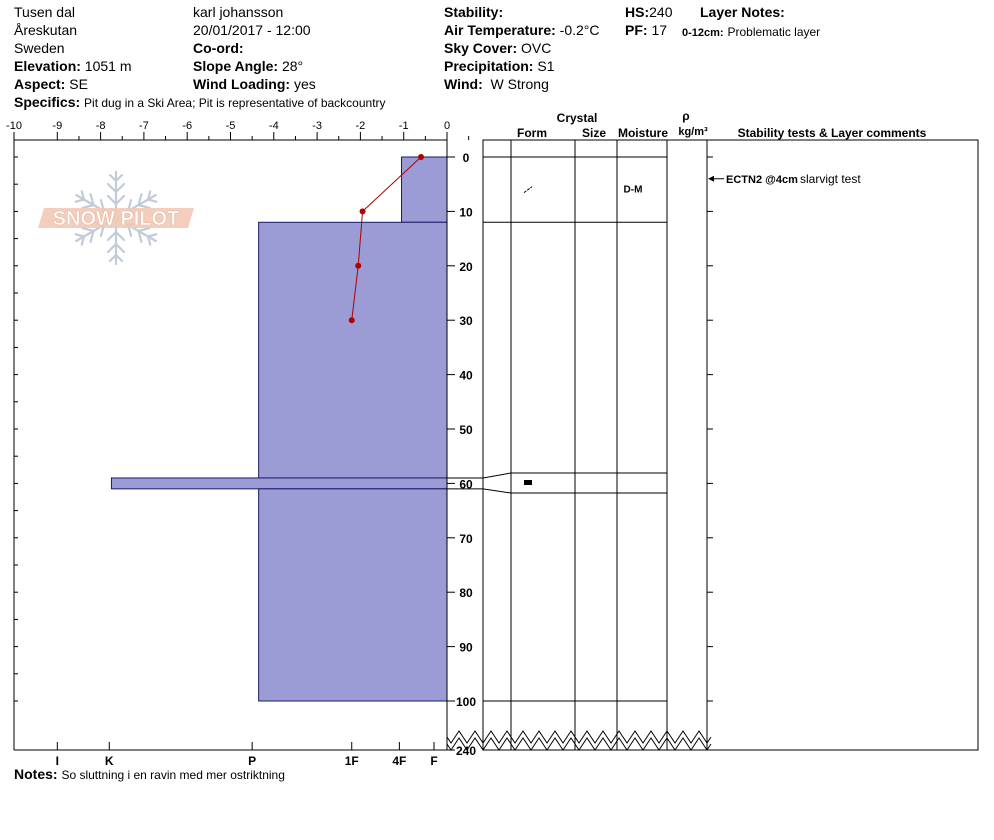 The width and height of the screenshot is (994, 840). Describe the element at coordinates (466, 321) in the screenshot. I see `depth-tick-label: 30` at that location.